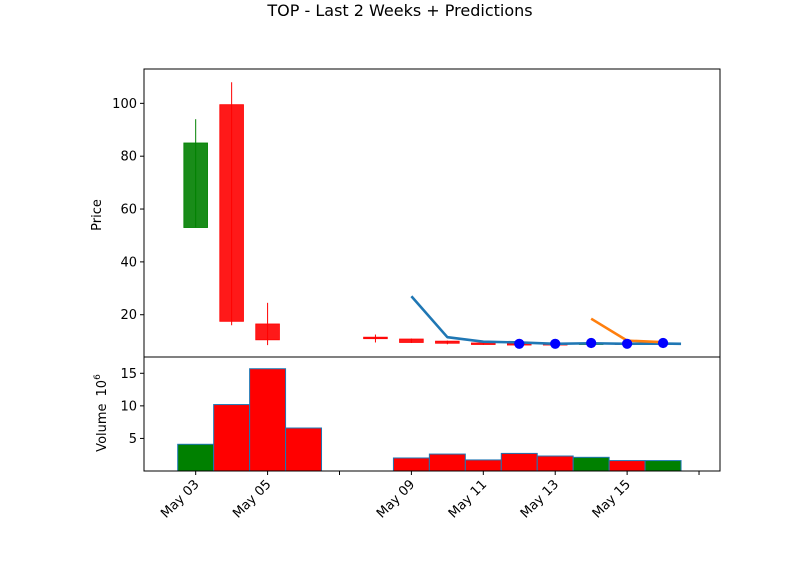  I want to click on volume-ytick-label-15: 15, so click(128, 374).